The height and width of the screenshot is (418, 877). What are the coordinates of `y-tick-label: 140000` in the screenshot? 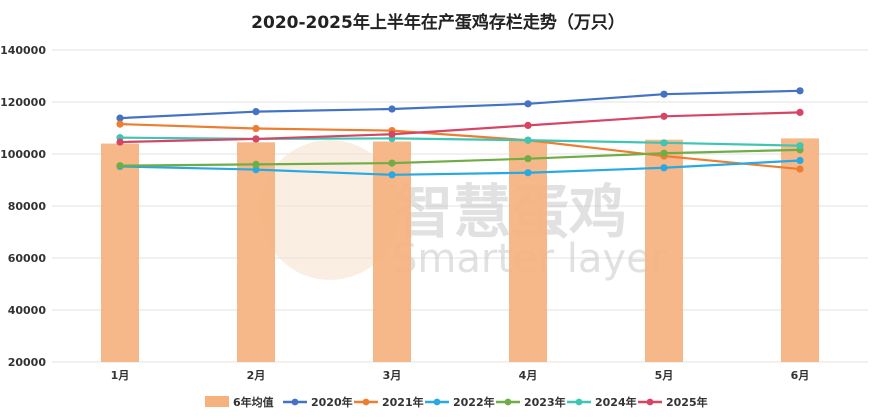 It's located at (23, 50).